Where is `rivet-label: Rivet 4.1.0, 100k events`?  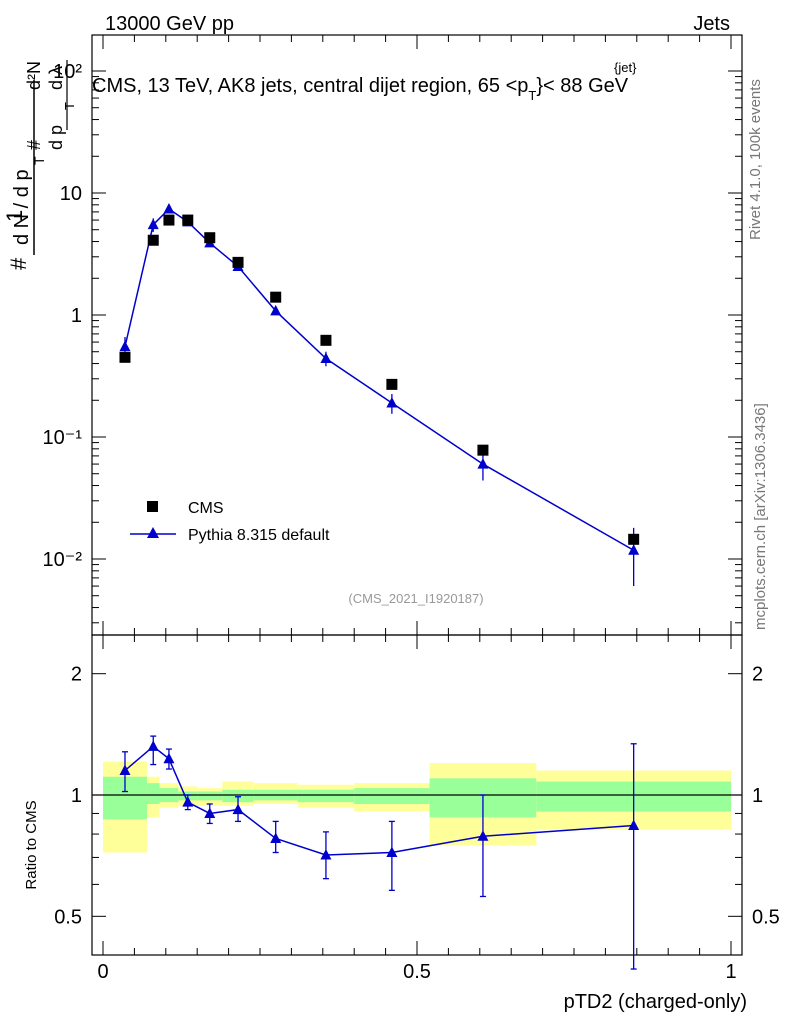
rivet-label: Rivet 4.1.0, 100k events is located at coordinates (755, 159).